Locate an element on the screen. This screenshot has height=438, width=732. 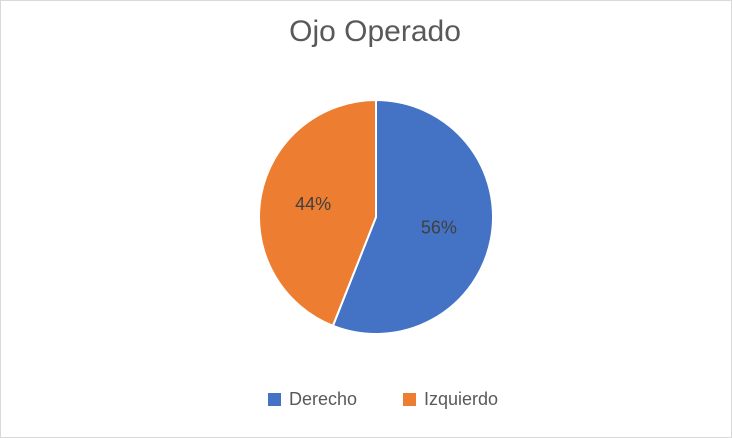
legend-label: Derecho is located at coordinates (323, 399).